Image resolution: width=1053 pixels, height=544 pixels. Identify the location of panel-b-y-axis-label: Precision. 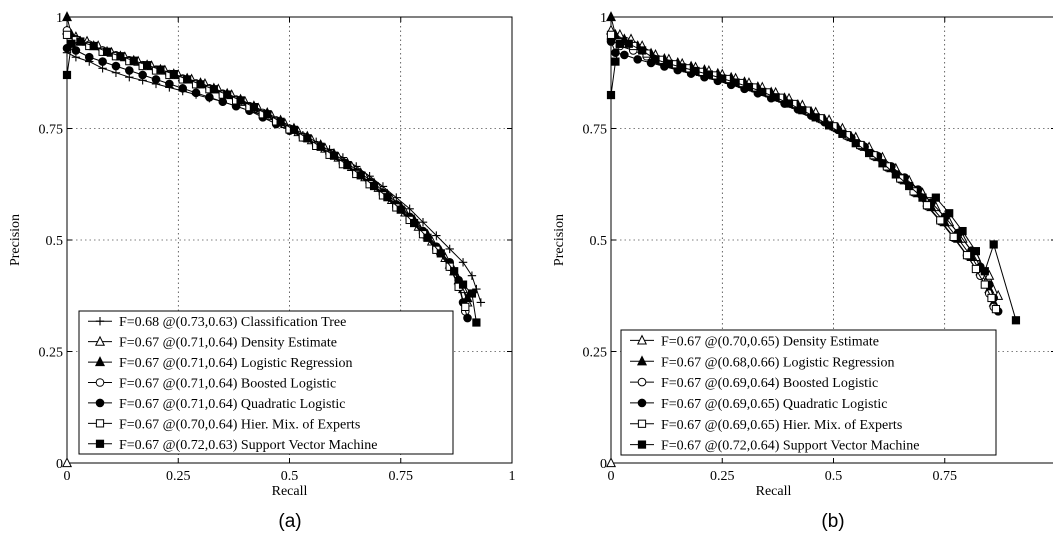
(559, 240).